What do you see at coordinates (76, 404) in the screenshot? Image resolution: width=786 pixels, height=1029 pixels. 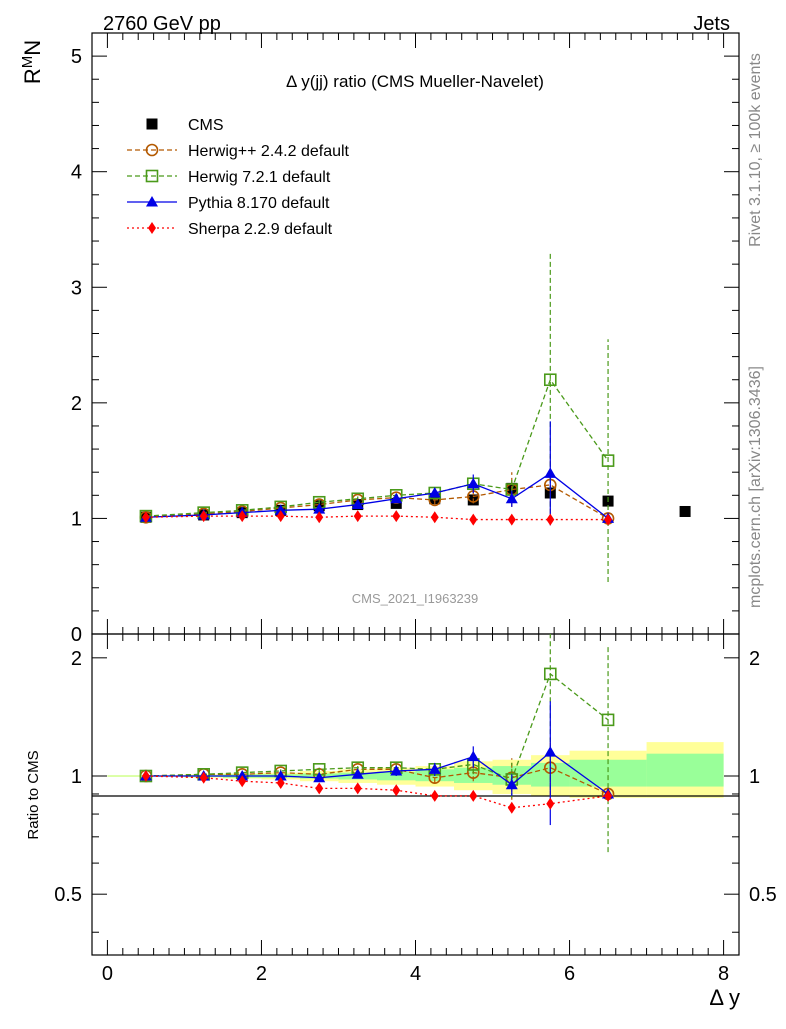 I see `y-tick-label: 2` at bounding box center [76, 404].